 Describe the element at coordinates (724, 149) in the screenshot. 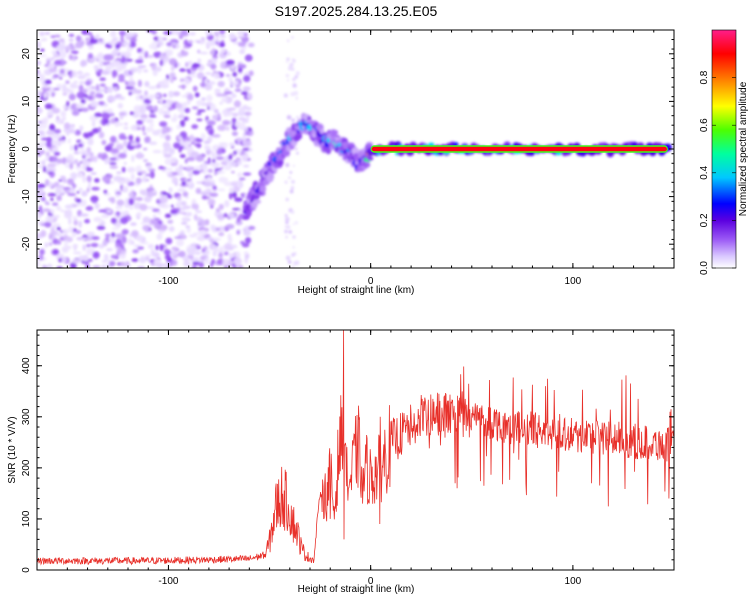

I see `colorbar-gradient` at that location.